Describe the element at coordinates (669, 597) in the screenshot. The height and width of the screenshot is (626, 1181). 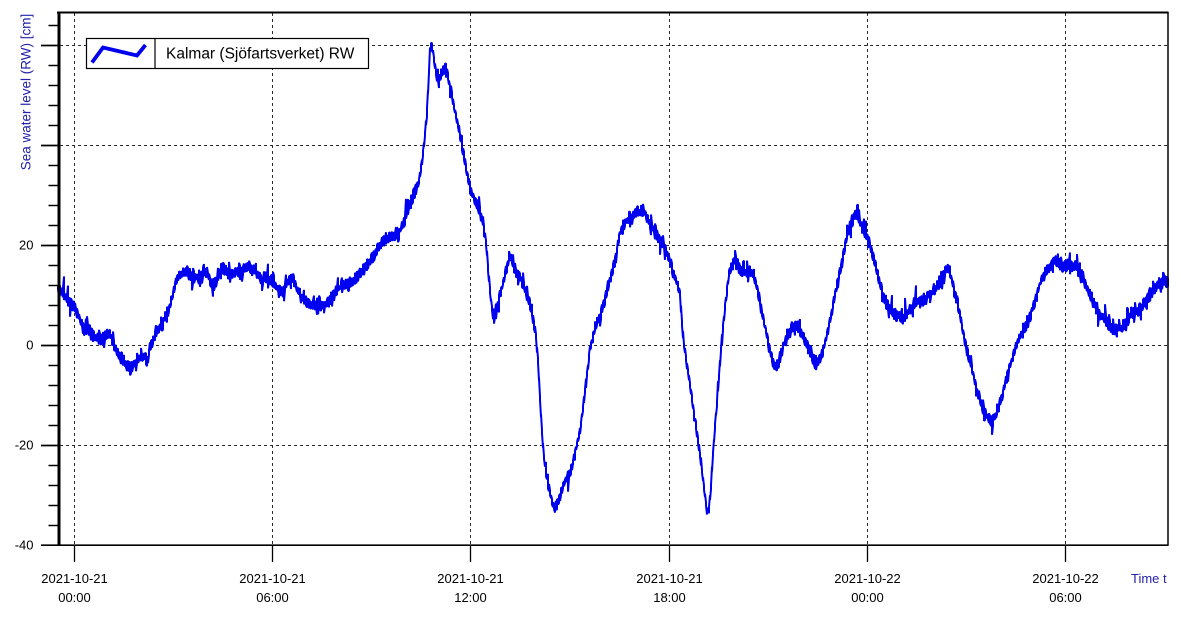
I see `svg-text: 18:00` at that location.